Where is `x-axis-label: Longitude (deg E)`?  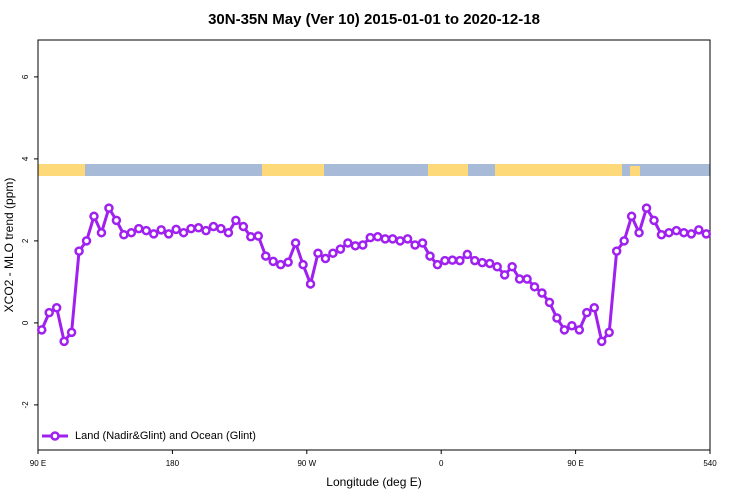
x-axis-label: Longitude (deg E) is located at coordinates (373, 482).